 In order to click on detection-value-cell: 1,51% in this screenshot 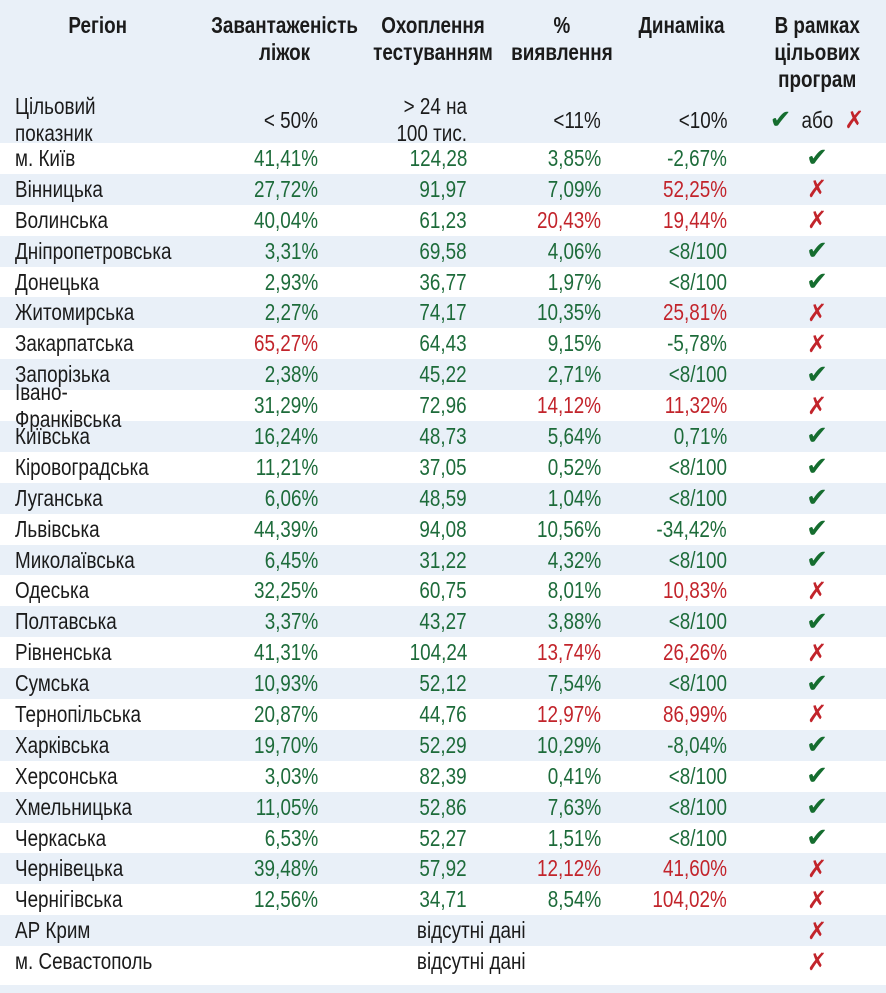, I will do `click(557, 838)`.